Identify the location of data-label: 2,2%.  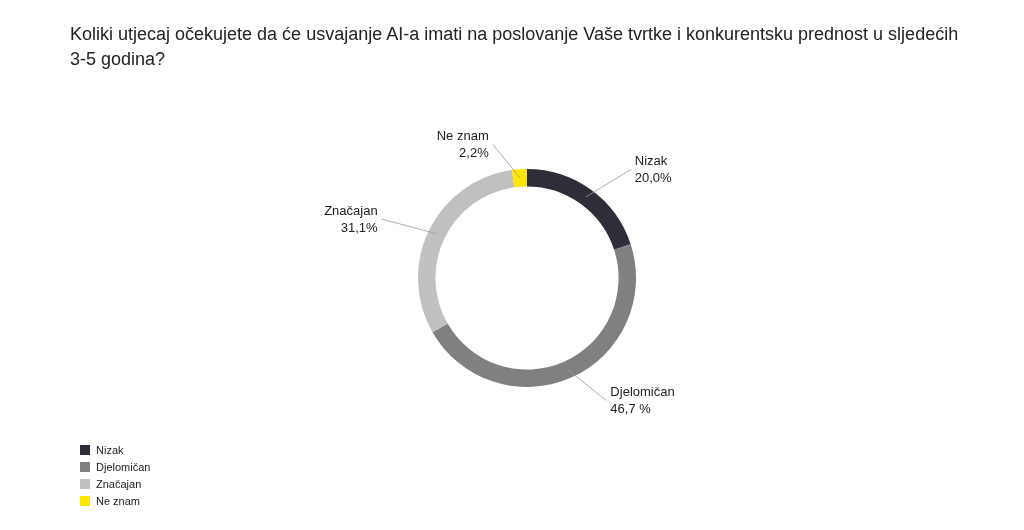
(474, 152).